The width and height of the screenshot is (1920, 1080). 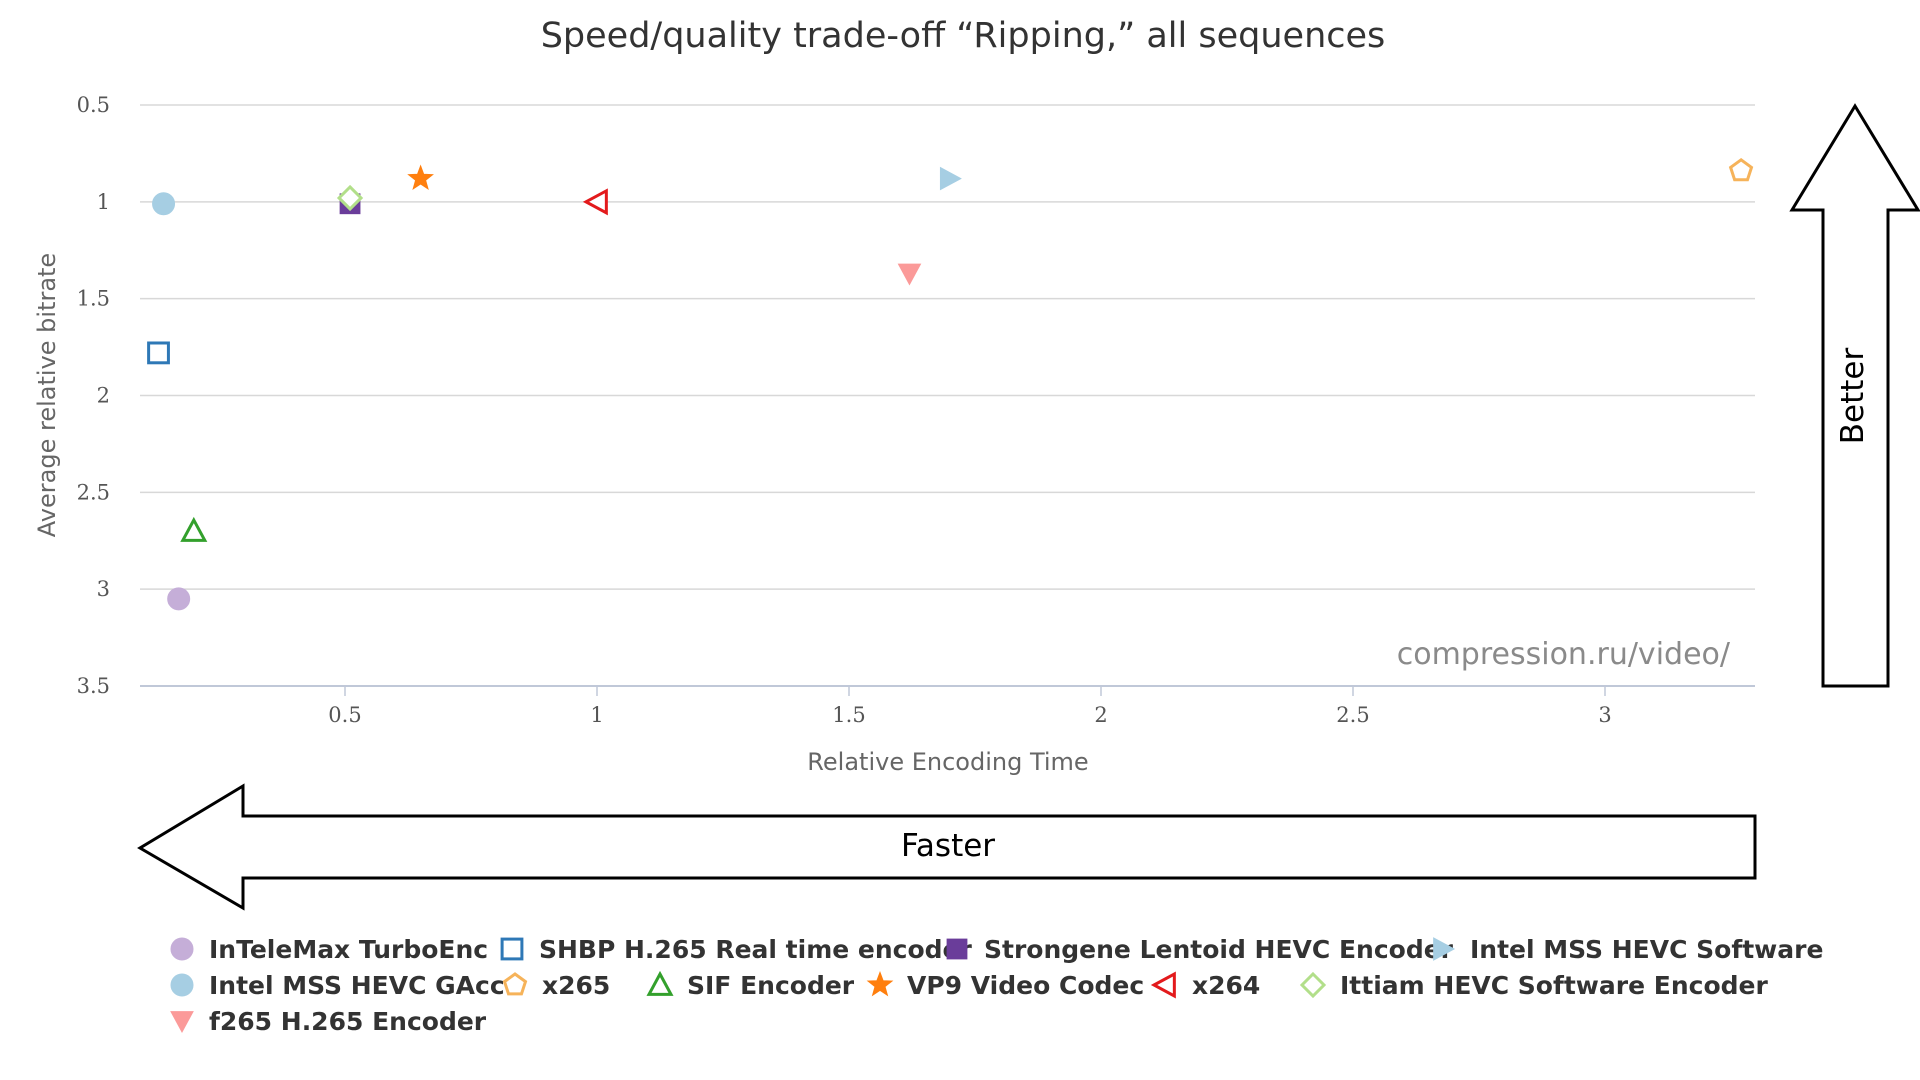 What do you see at coordinates (1226, 985) in the screenshot?
I see `legend-label: x264` at bounding box center [1226, 985].